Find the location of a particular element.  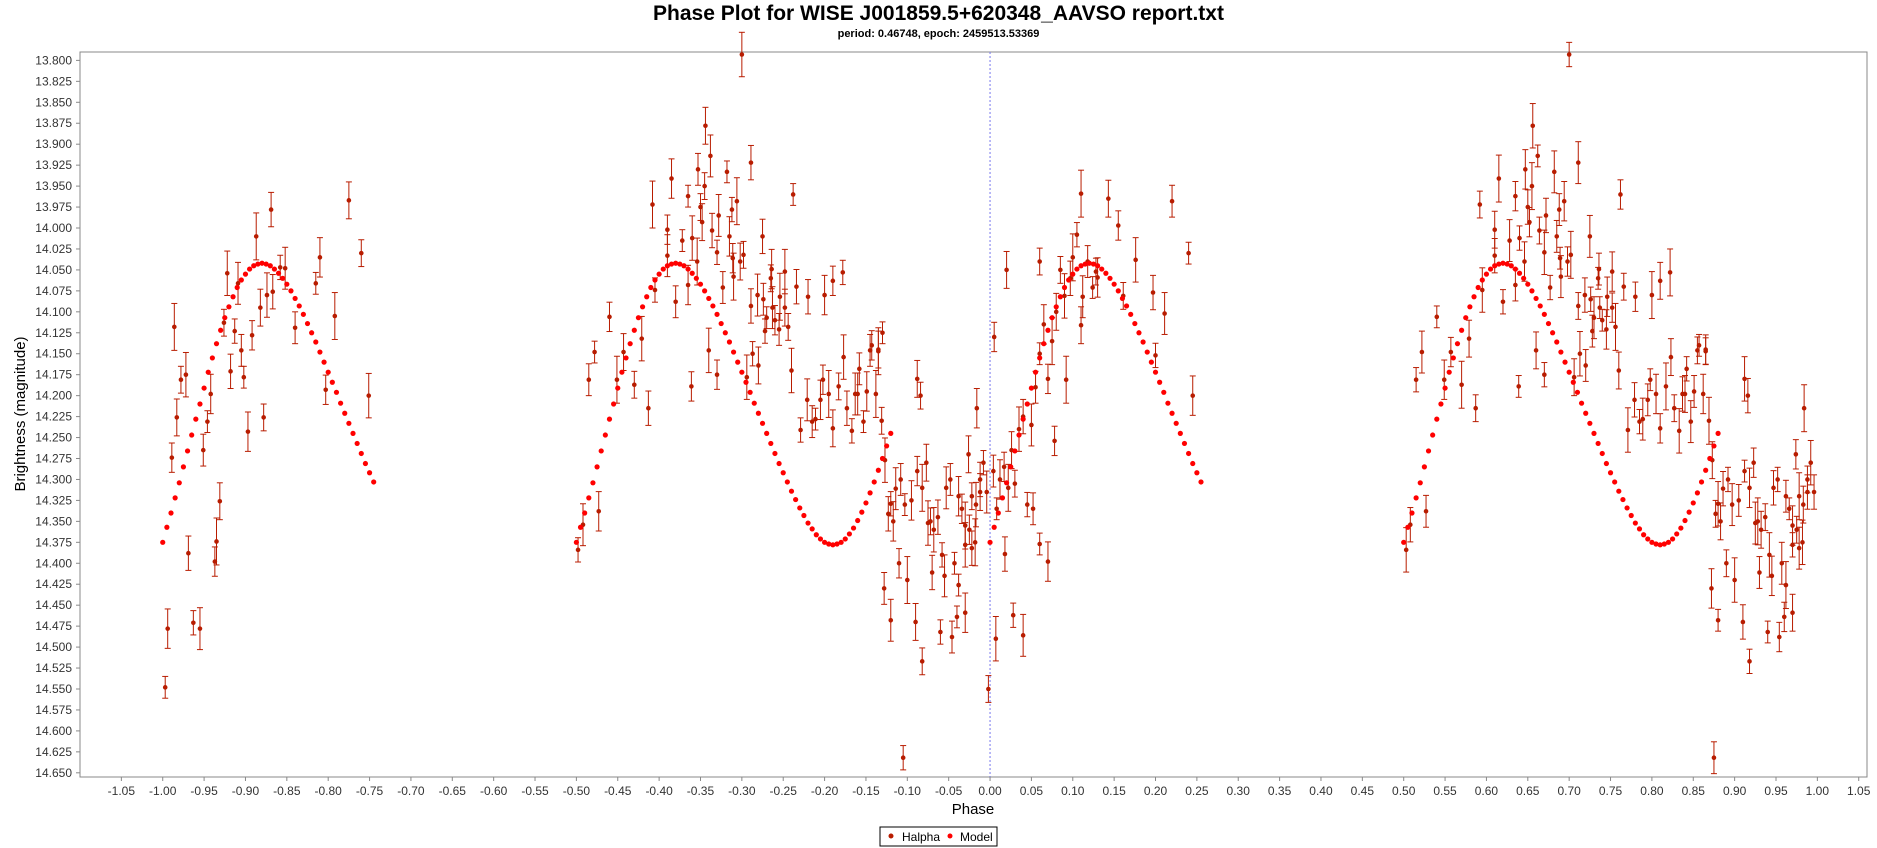

y-tick-label: 13.875 is located at coordinates (53, 123).